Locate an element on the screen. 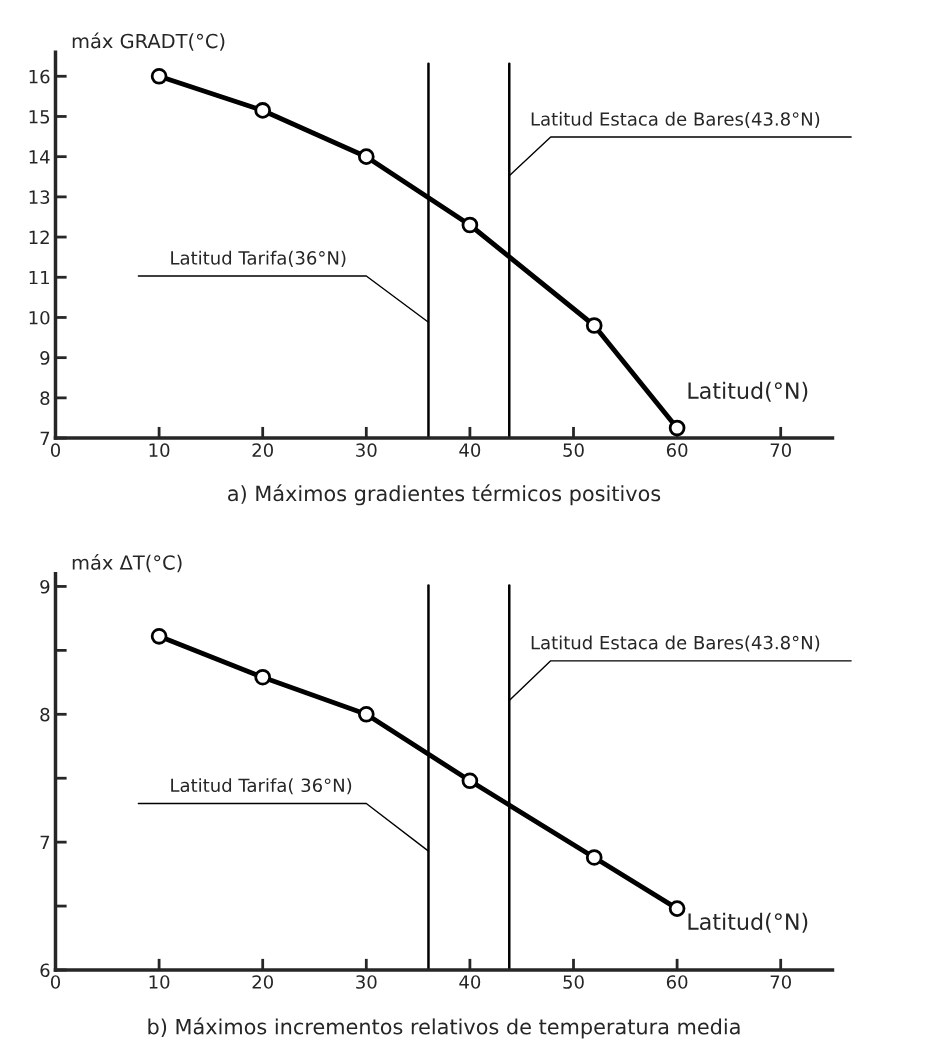 This screenshot has height=1043, width=925. y-tick-label: 6 is located at coordinates (45, 970).